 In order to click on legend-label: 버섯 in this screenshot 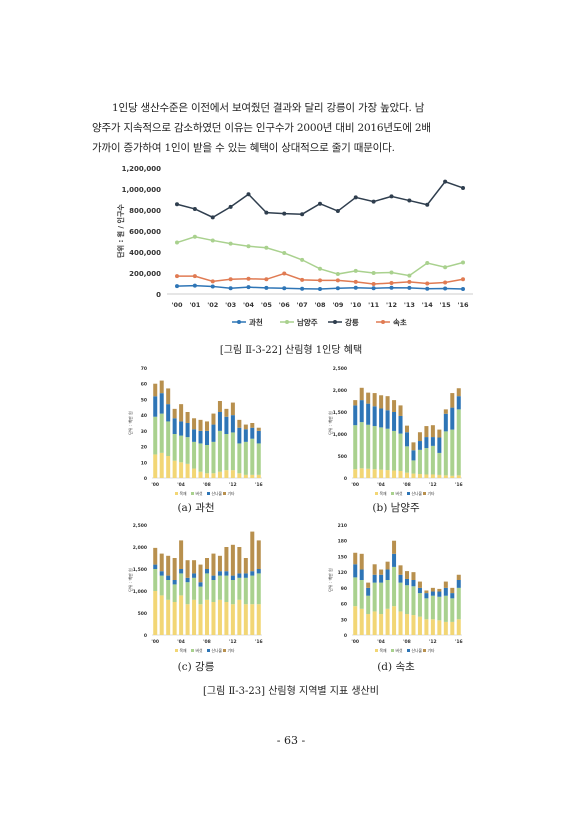, I will do `click(399, 493)`.